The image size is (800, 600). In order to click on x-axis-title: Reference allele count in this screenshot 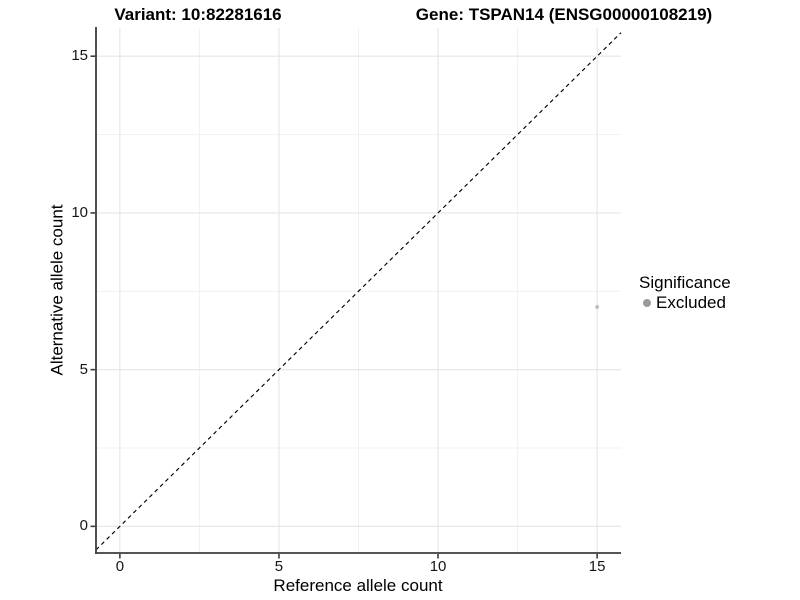, I will do `click(358, 585)`.